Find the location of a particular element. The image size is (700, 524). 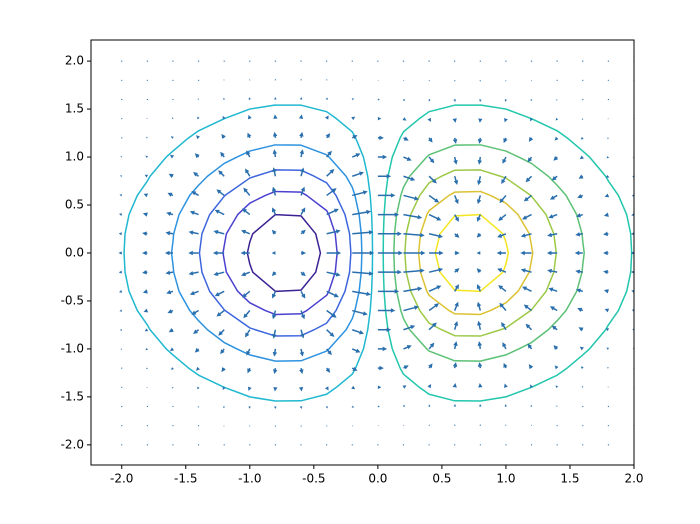

y-tick-label: 1.0 is located at coordinates (74, 157).